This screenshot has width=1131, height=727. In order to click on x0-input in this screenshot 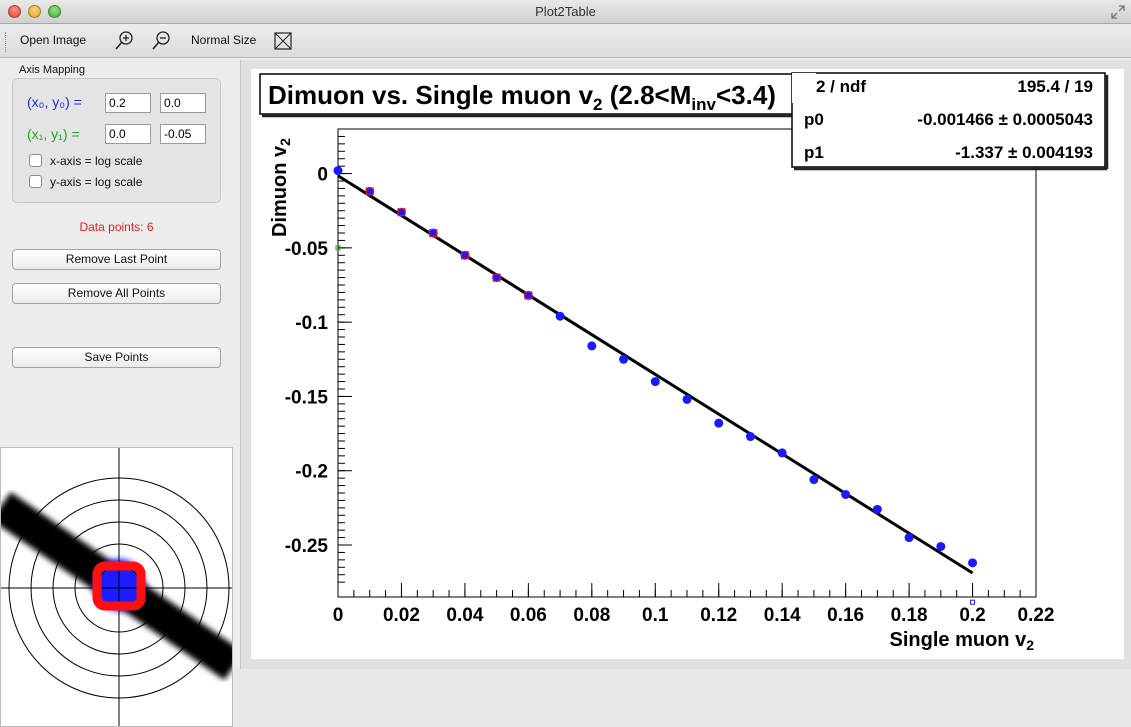, I will do `click(128, 103)`.